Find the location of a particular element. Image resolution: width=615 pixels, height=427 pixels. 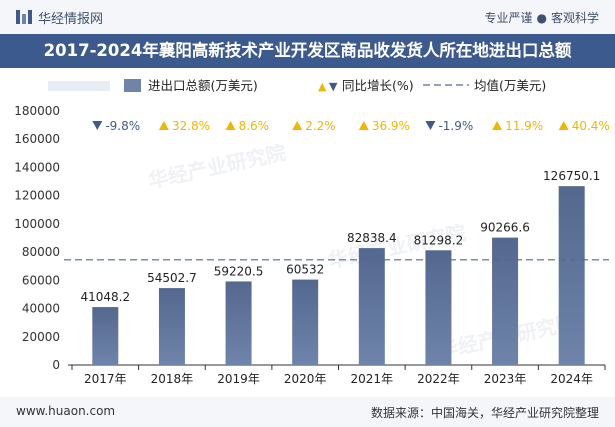

bar-value-label: 59220.5 is located at coordinates (239, 271).